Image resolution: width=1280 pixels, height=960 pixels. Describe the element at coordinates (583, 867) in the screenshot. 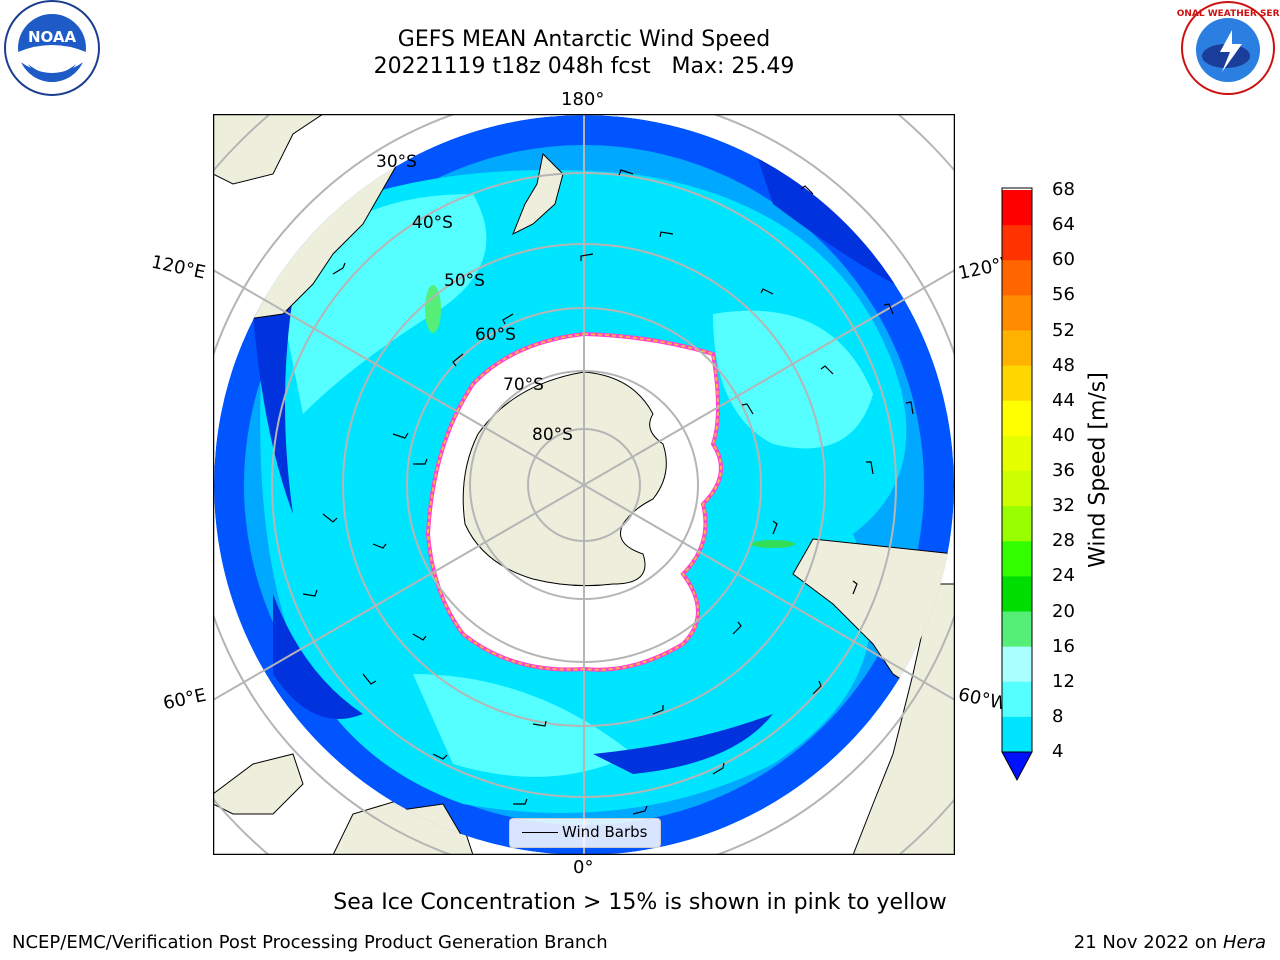

I see `lon-label-0: 0°` at that location.